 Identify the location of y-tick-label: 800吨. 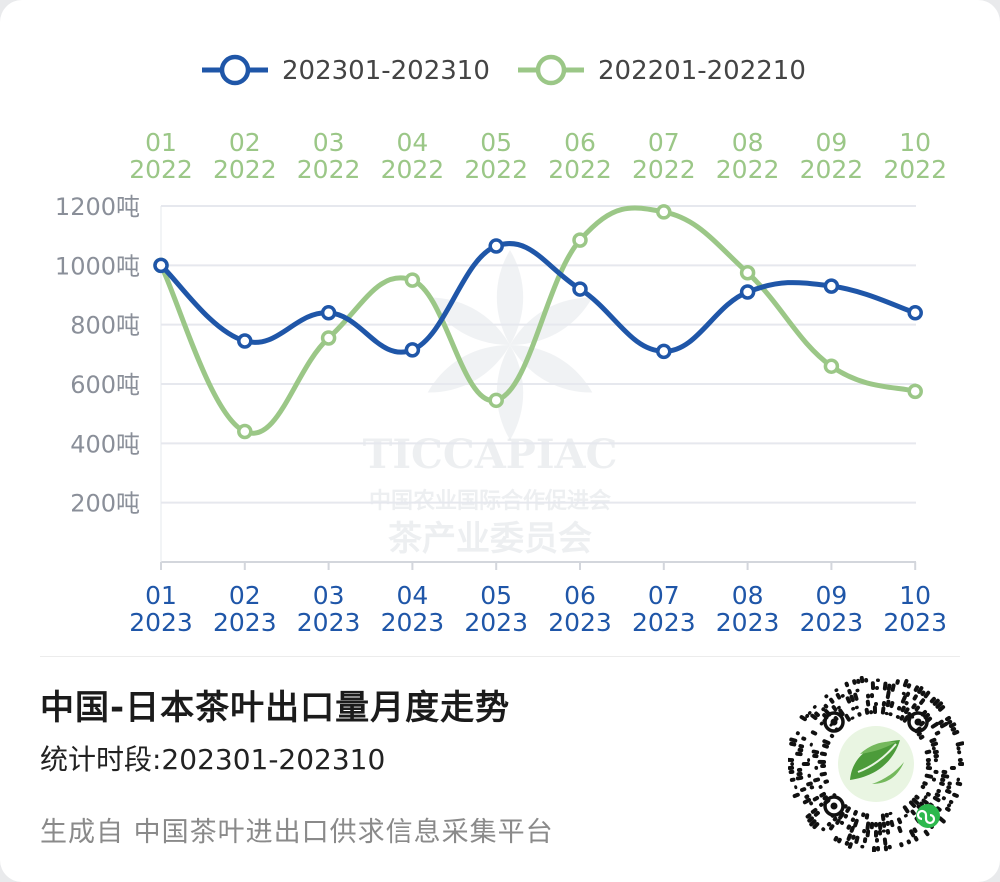
(105, 326).